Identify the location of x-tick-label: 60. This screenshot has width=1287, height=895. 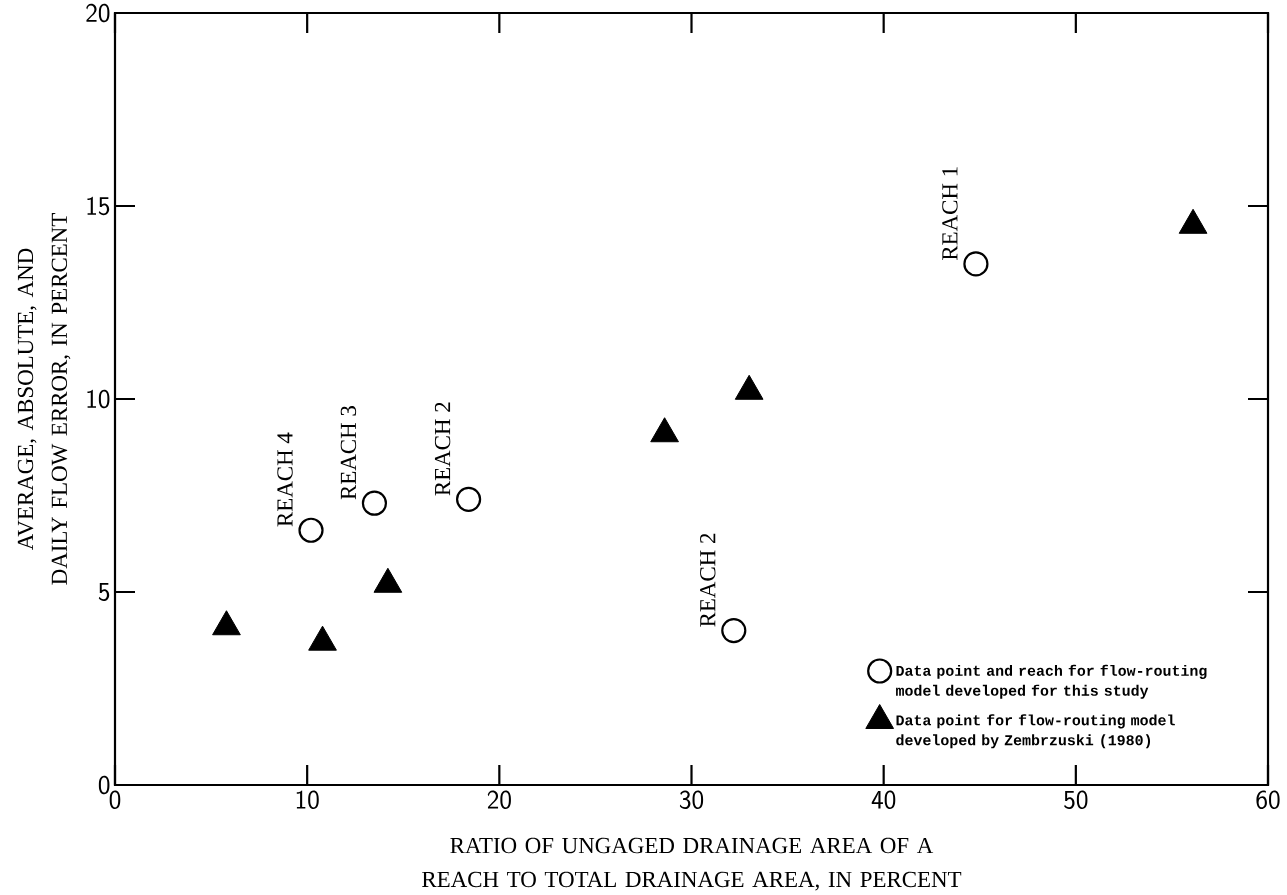
(1268, 800).